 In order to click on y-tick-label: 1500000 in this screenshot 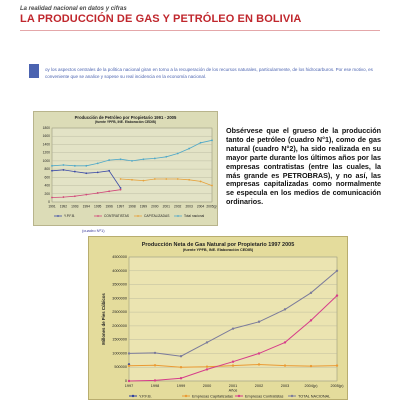, I will do `click(119, 340)`.